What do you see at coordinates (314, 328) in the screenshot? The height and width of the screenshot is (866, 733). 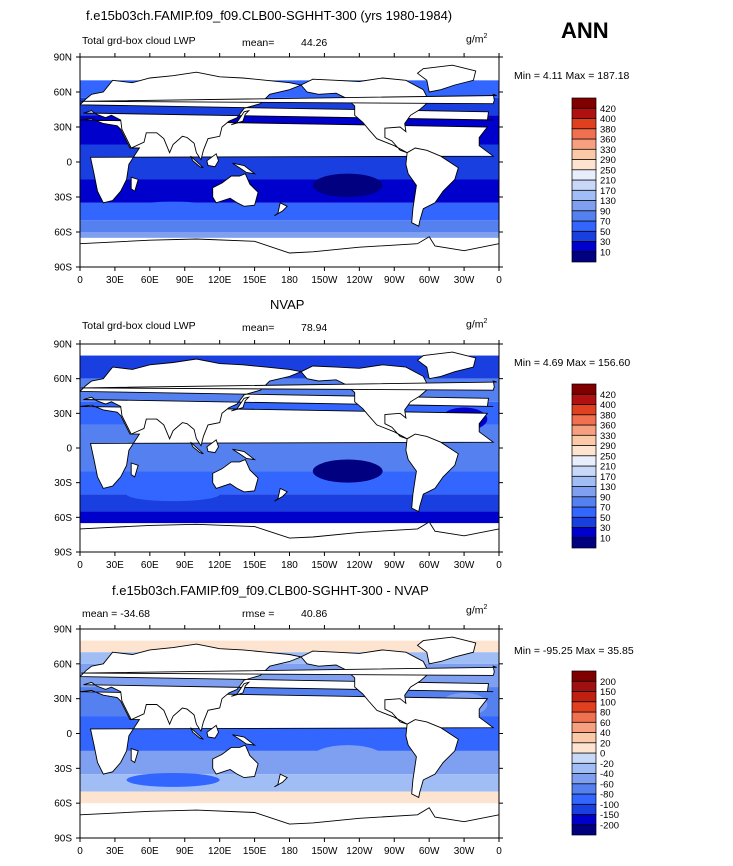 I see `mean-value: 78.94` at bounding box center [314, 328].